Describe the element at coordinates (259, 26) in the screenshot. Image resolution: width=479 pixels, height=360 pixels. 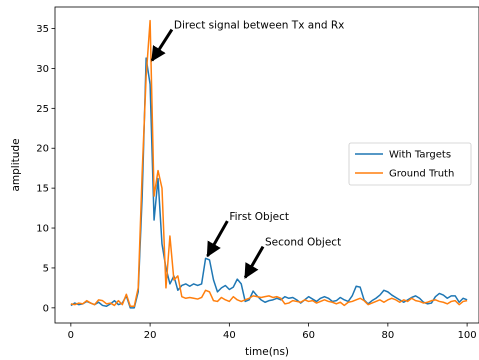
I see `annotation-label-direct-signal-between-tx-and-rx: Direct signal between Tx and Rx` at that location.